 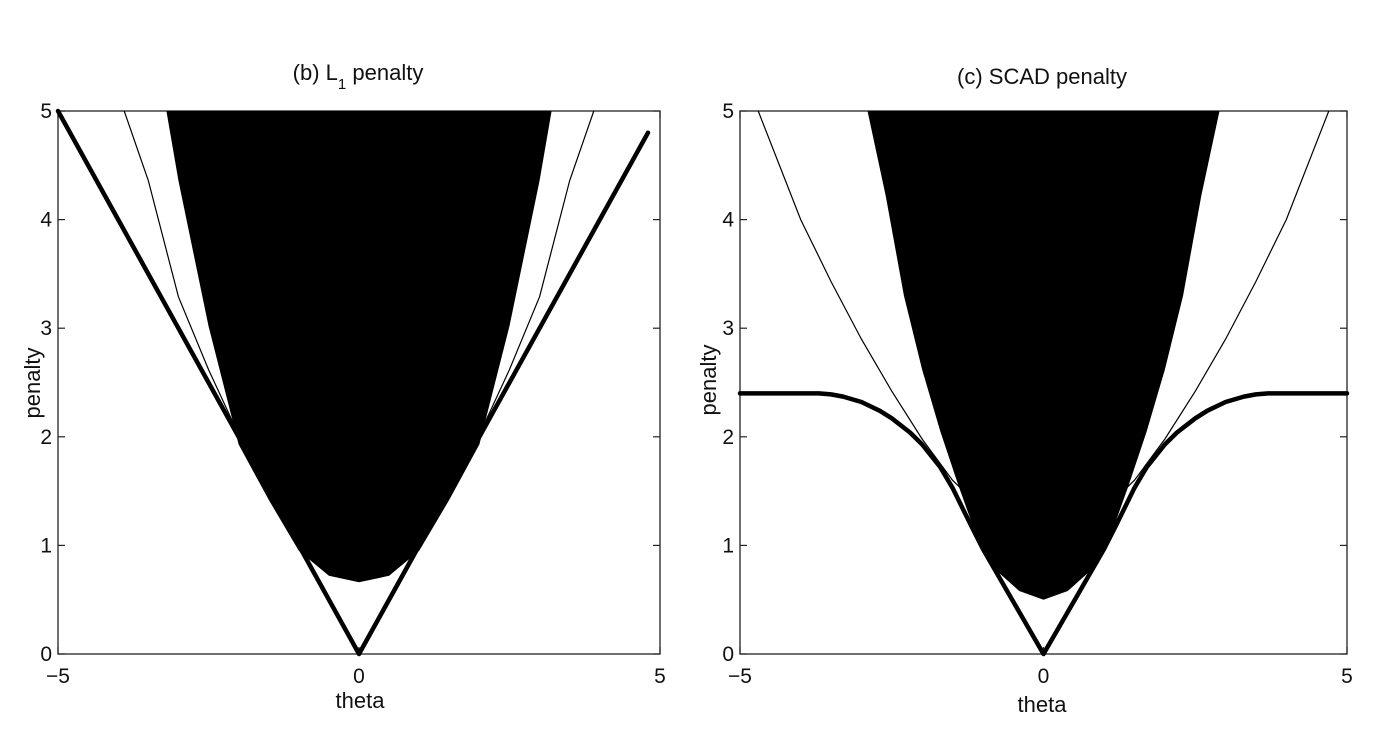 I want to click on chart-title: (c) SCAD penalty, so click(x=1042, y=76).